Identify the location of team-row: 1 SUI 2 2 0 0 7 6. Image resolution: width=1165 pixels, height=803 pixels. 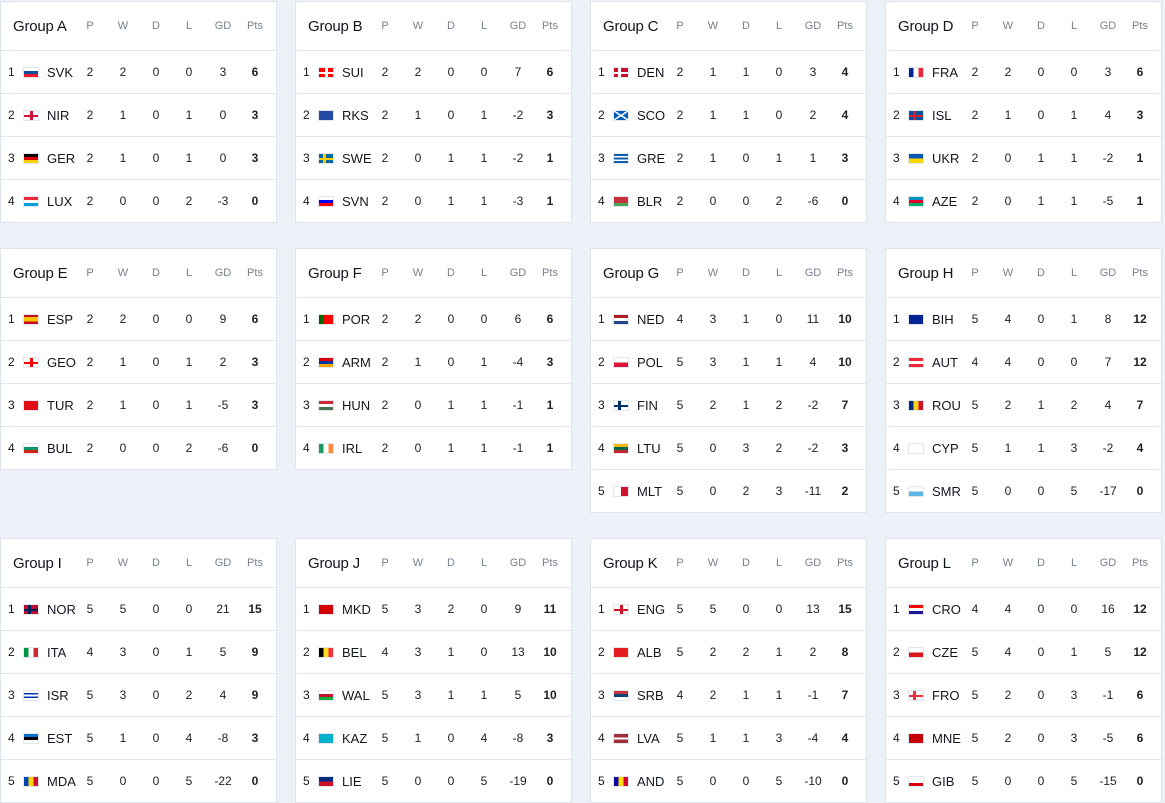
(433, 72).